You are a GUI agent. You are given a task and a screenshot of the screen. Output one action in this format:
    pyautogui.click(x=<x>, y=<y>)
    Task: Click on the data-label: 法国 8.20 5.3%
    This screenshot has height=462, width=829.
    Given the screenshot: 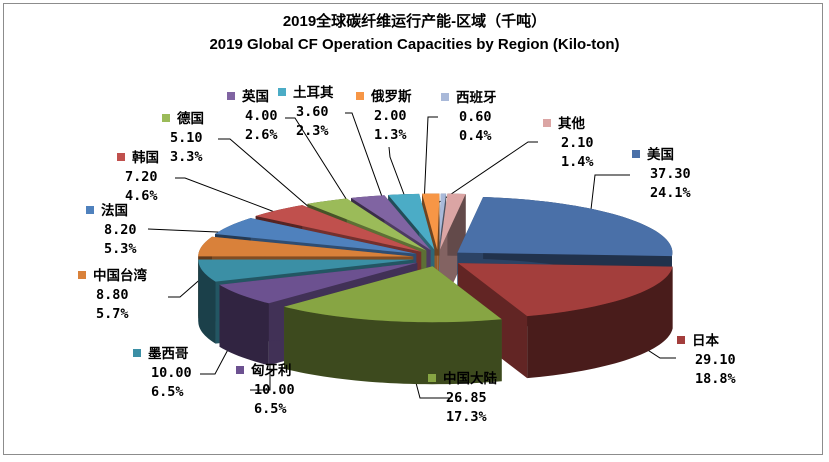 What is the action you would take?
    pyautogui.click(x=111, y=230)
    